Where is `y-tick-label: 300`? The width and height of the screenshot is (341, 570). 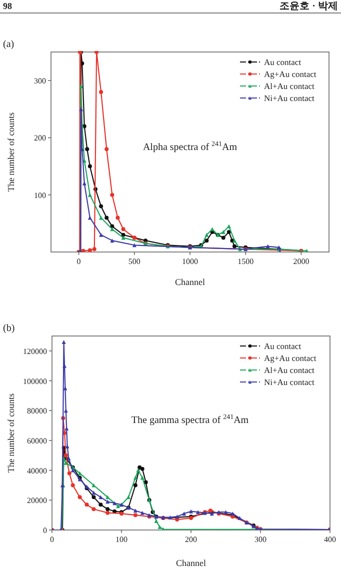
y-tick-label: 300 is located at coordinates (40, 81).